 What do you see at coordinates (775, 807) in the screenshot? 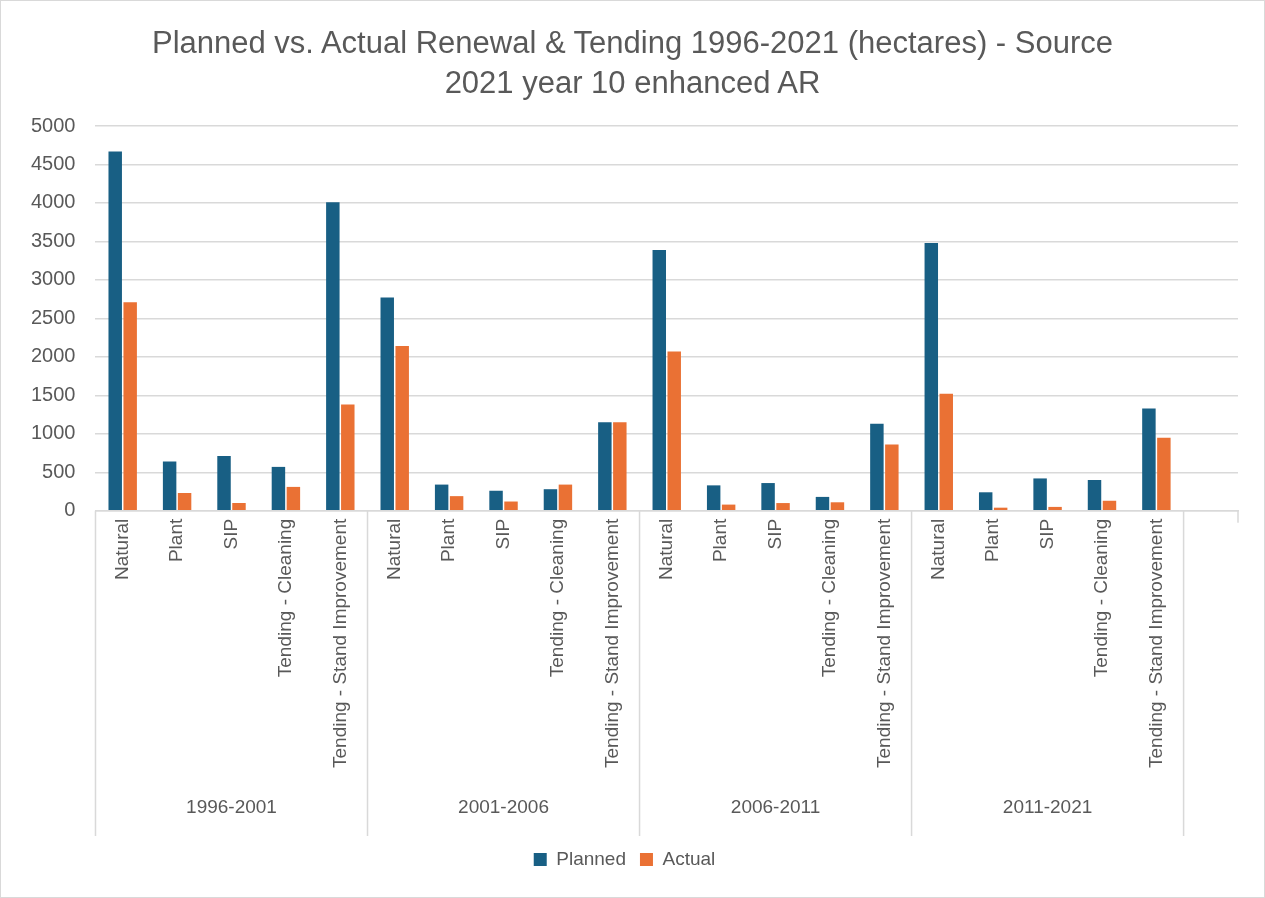
I see `text: 2006-2011` at bounding box center [775, 807].